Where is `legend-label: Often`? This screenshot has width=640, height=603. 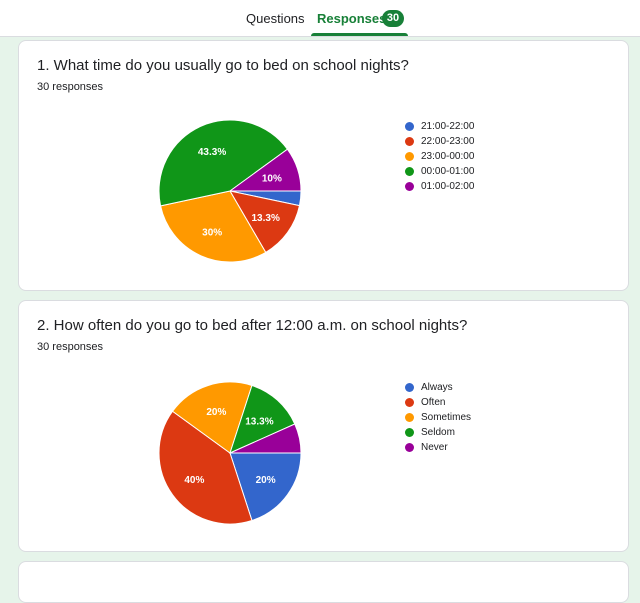
legend-label: Often is located at coordinates (433, 402).